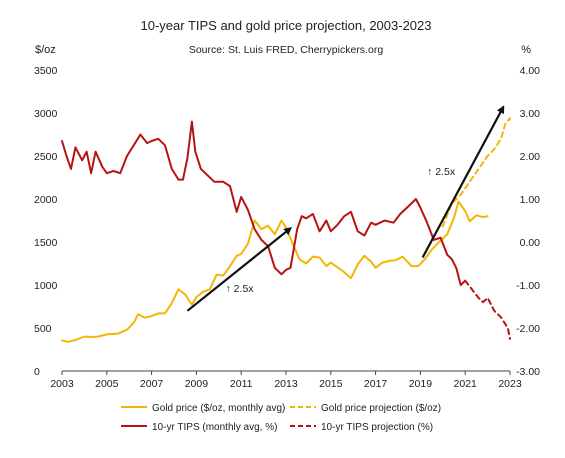 The width and height of the screenshot is (565, 458). Describe the element at coordinates (530, 243) in the screenshot. I see `y-right-tick-label: 0.00` at that location.